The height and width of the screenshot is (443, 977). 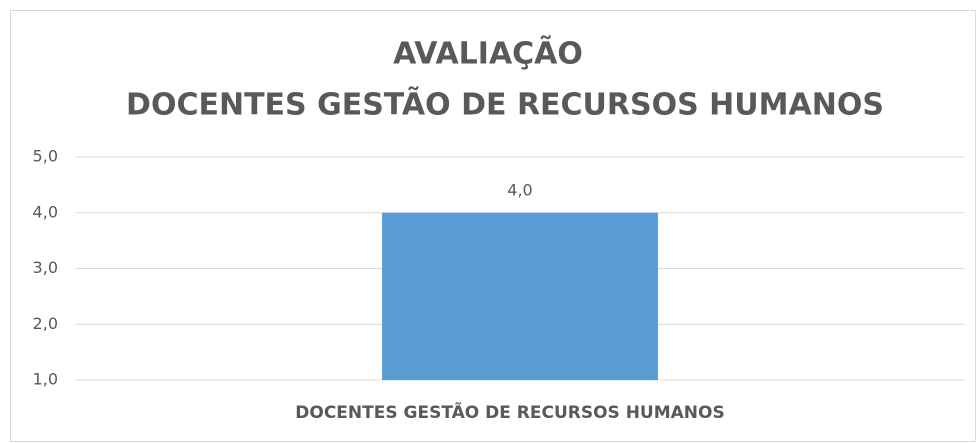 I want to click on y-tick-label: 4,0, so click(x=45, y=211).